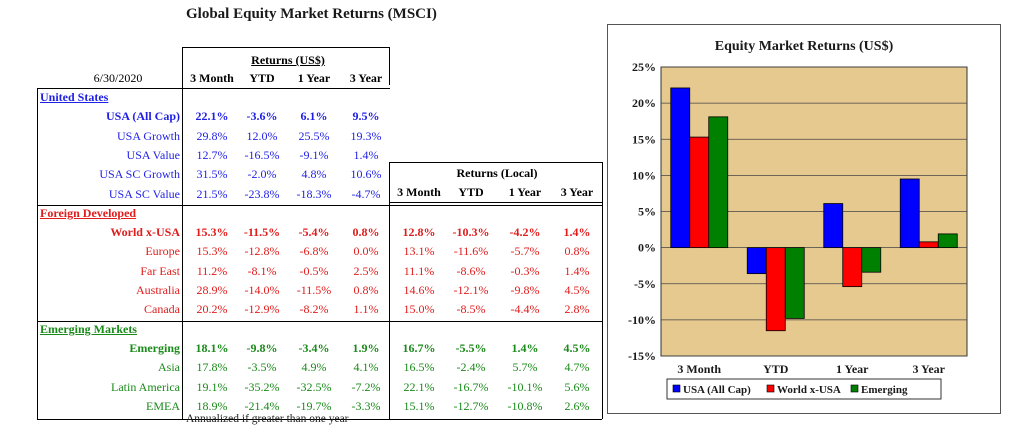 This screenshot has height=441, width=1028. I want to click on usd-column-header: 1 Year, so click(314, 78).